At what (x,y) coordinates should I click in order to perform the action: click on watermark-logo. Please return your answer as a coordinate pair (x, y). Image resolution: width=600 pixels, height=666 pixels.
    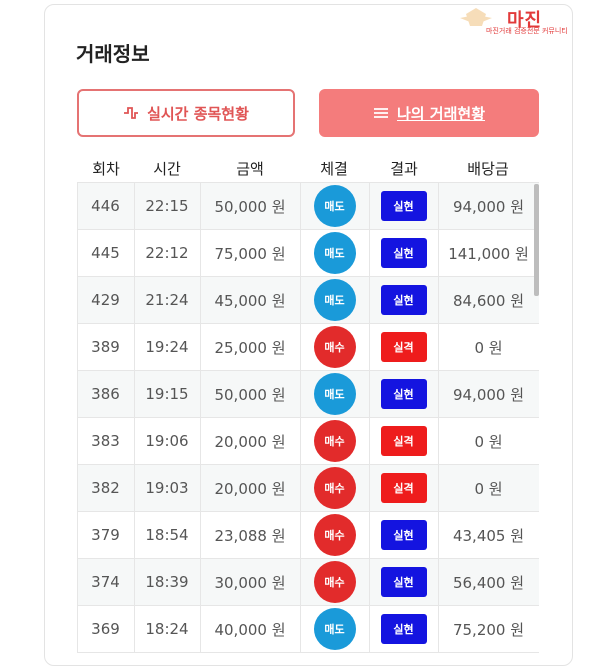
    Looking at the image, I should click on (527, 21).